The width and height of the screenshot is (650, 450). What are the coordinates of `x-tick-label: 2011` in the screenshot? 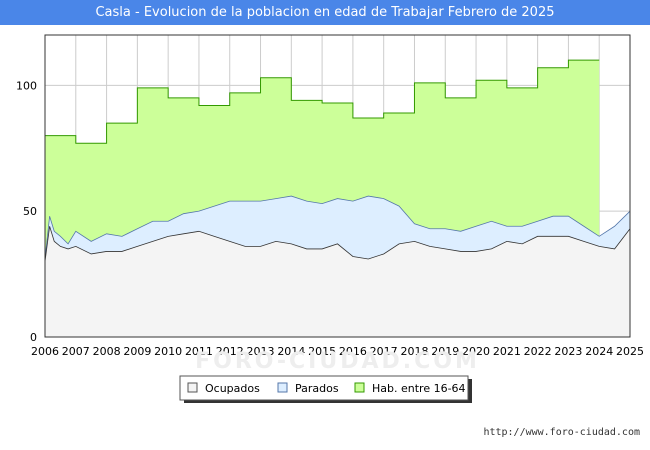 It's located at (199, 351).